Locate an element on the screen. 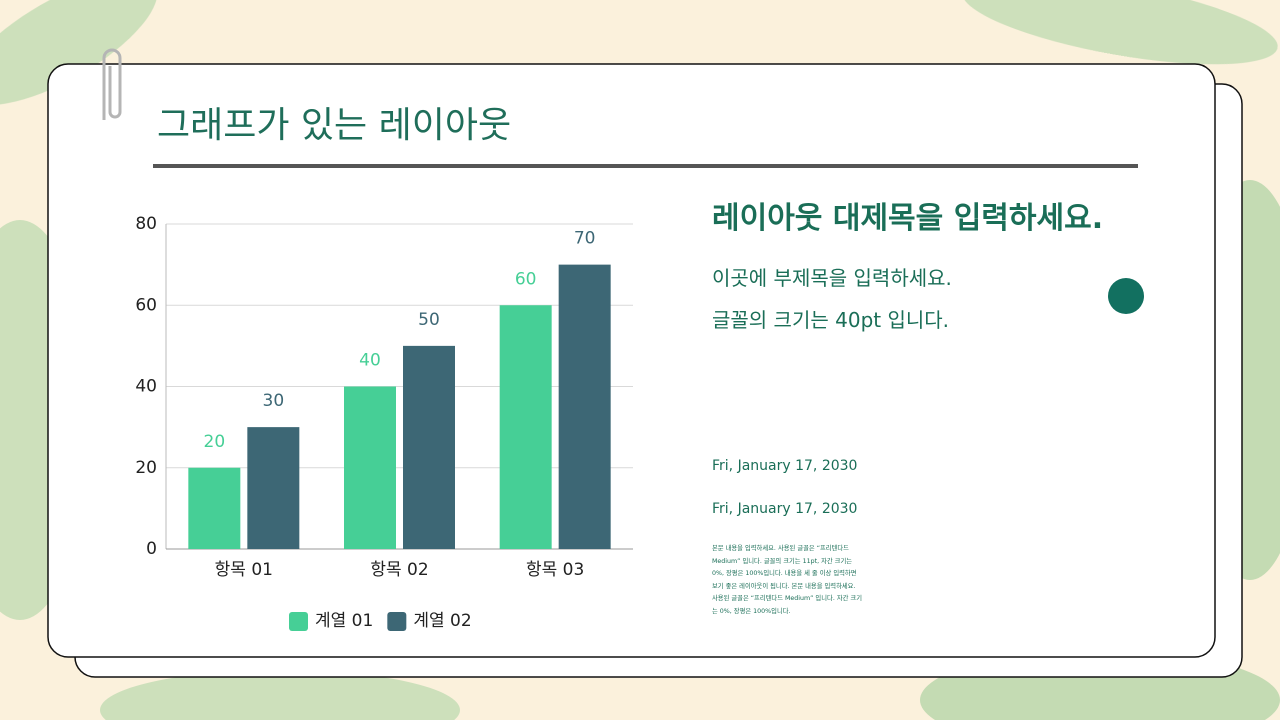 The image size is (1280, 720). legend-label: 계열 02 is located at coordinates (442, 621).